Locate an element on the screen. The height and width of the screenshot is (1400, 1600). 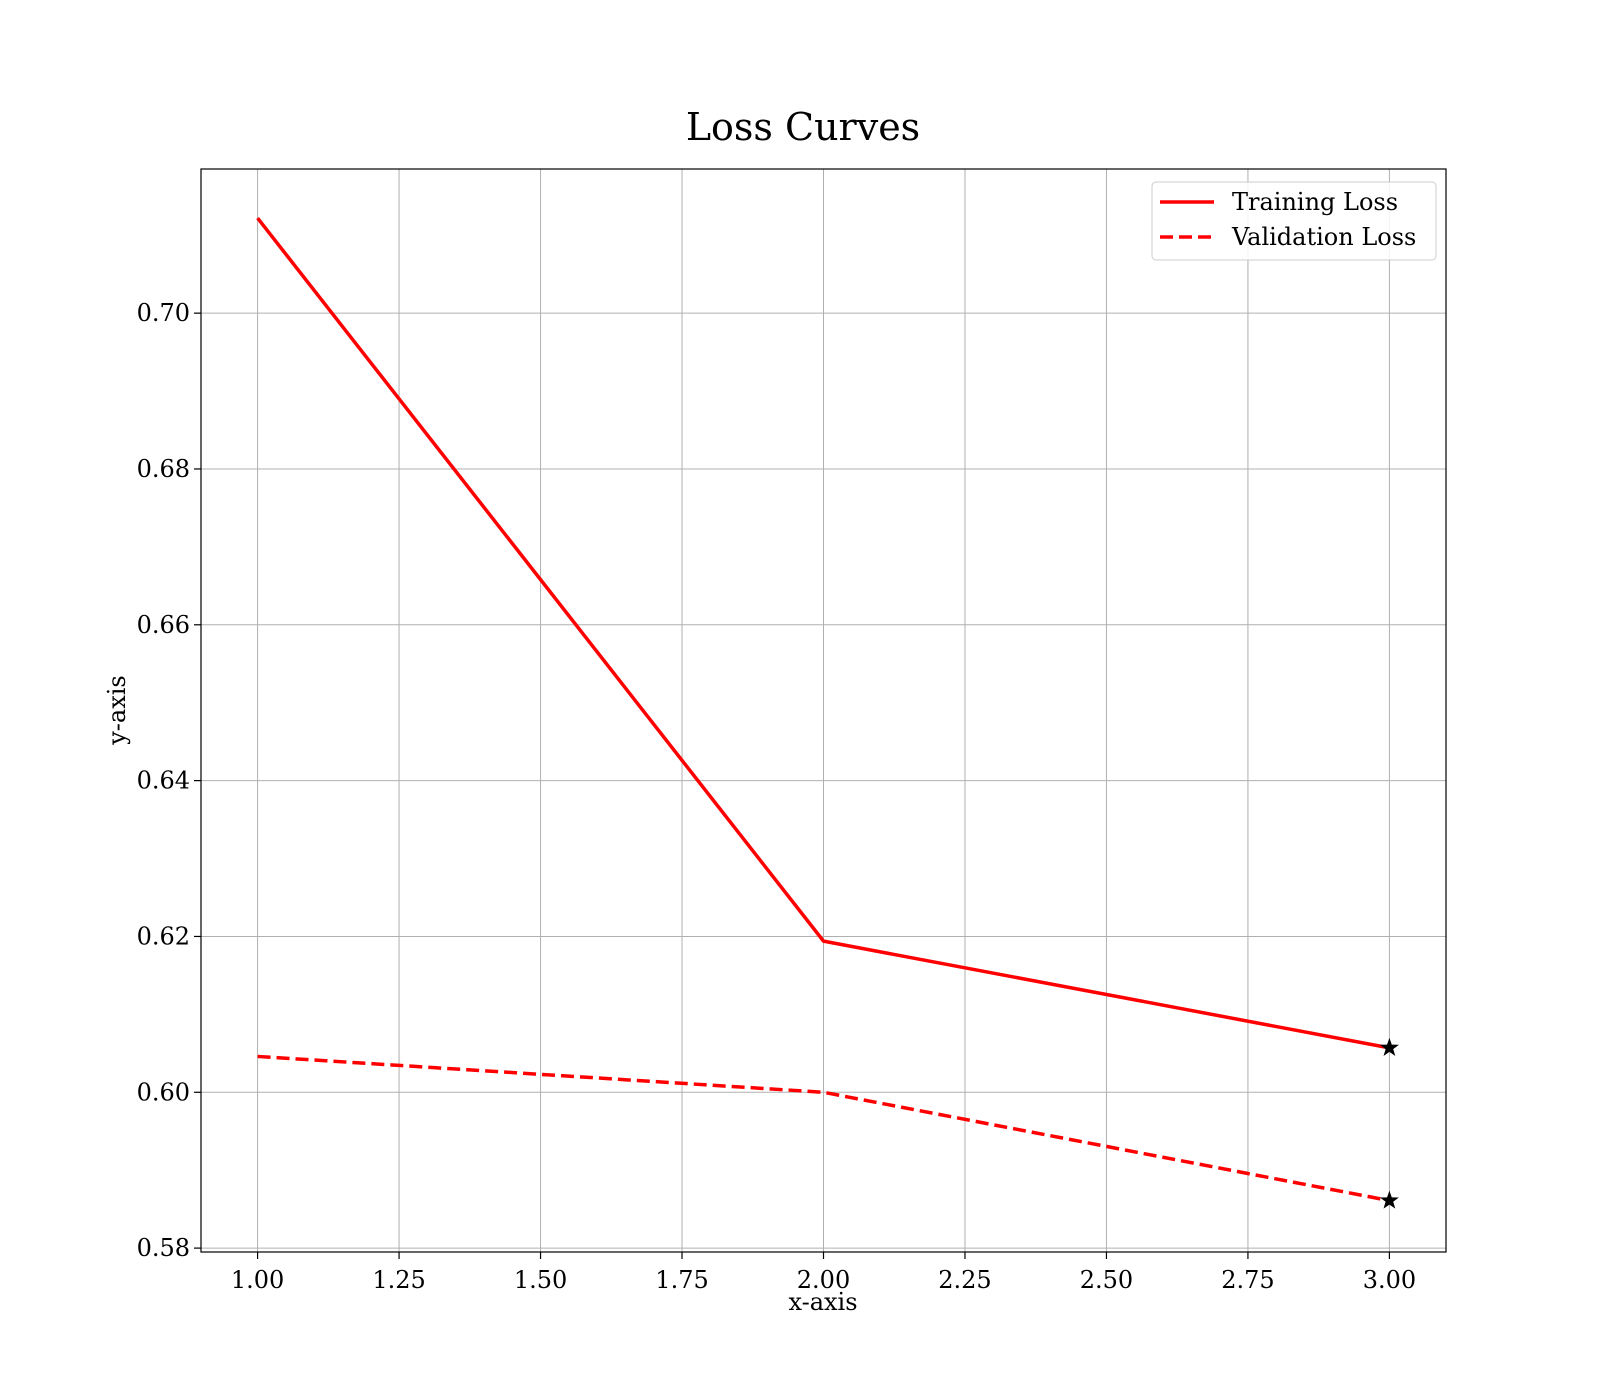
y-axis-ticks: 0.58 0.60 0.62 0.64 0.66 0.68 0.70 is located at coordinates (169, 780).